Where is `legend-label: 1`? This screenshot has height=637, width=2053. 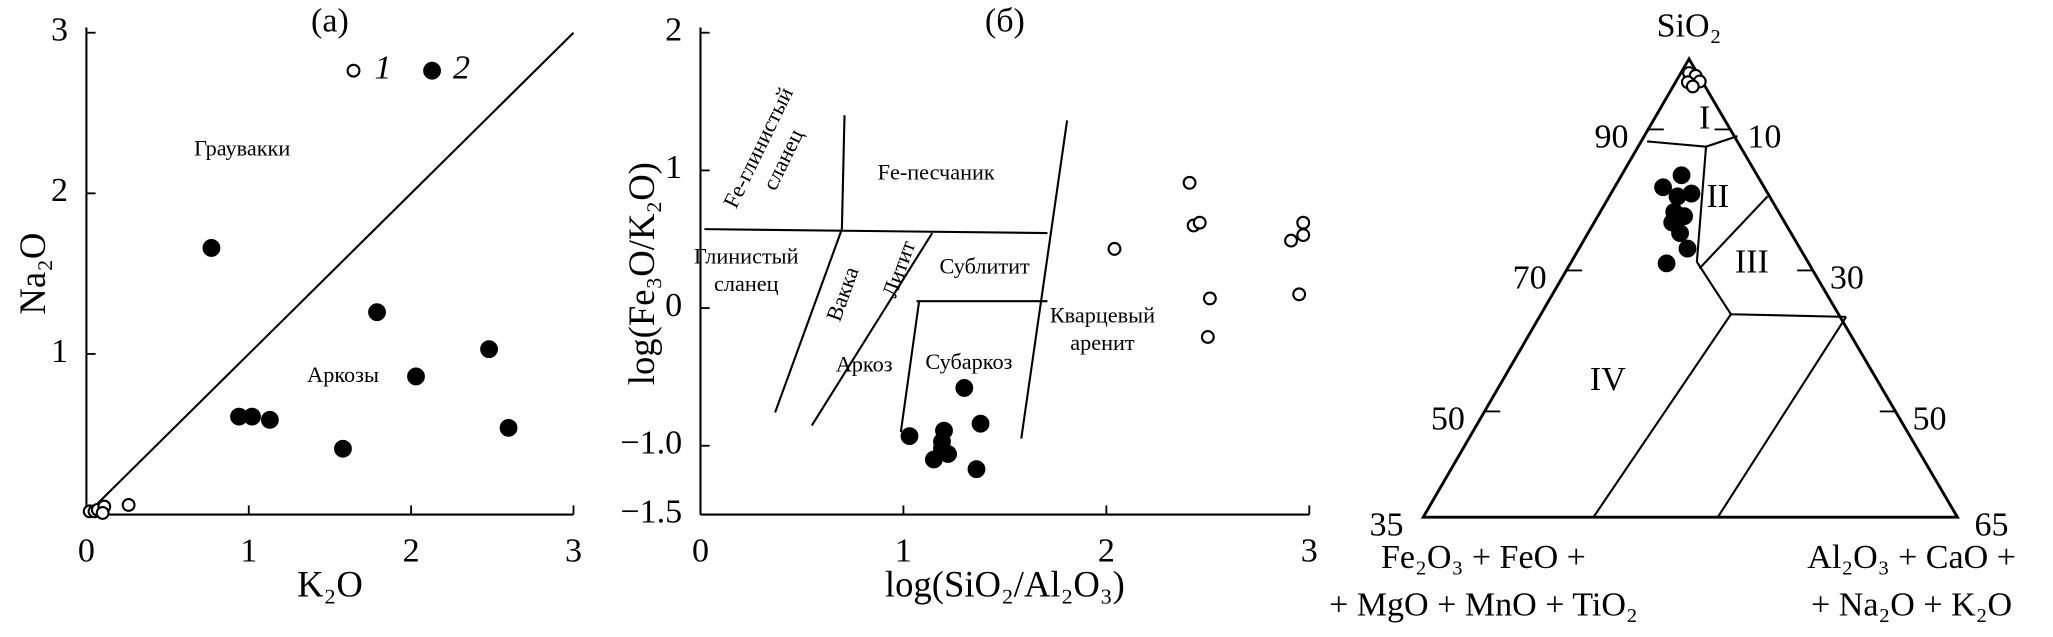 legend-label: 1 is located at coordinates (382, 68).